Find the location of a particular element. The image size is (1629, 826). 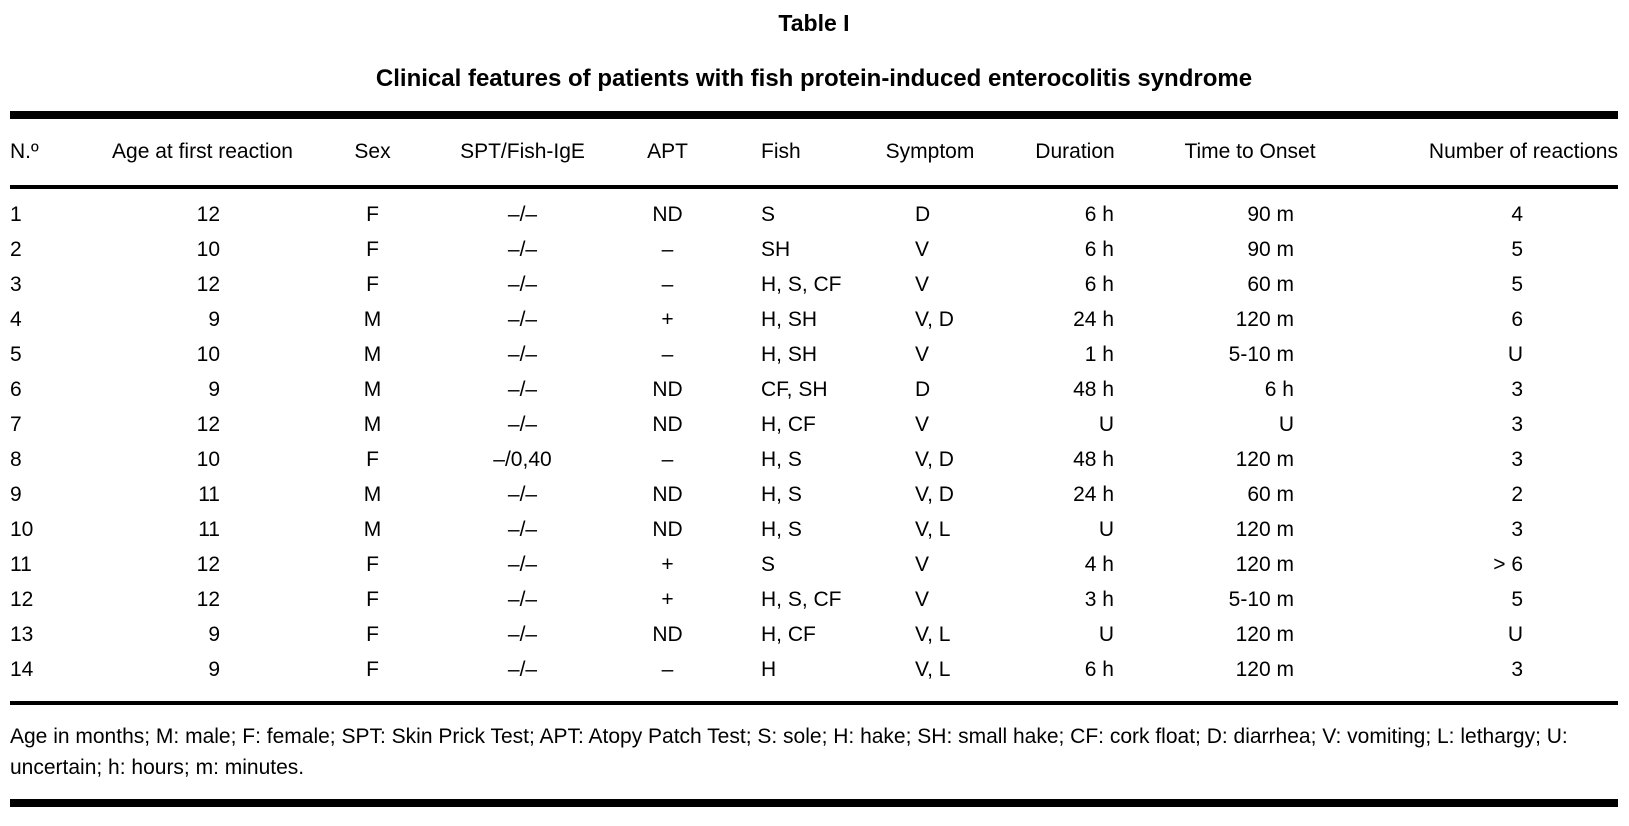

cell-no: 10 is located at coordinates (22, 529).